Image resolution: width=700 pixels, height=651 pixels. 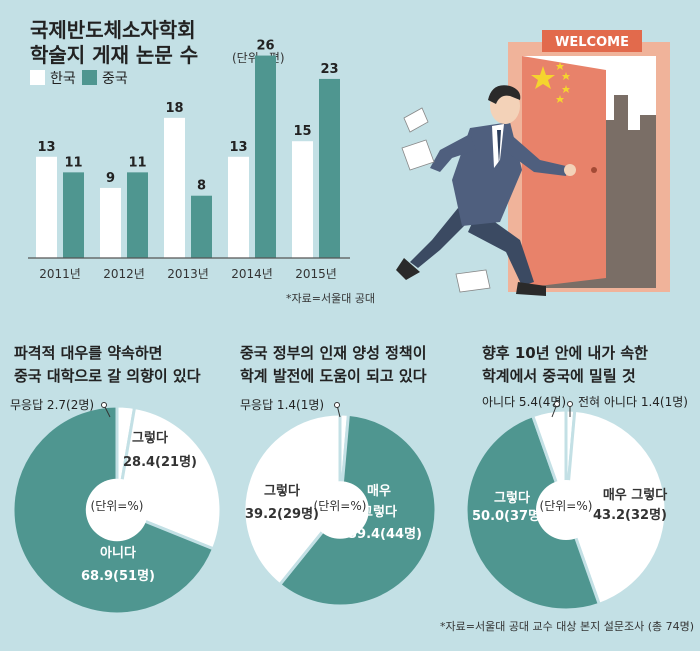 What do you see at coordinates (330, 298) in the screenshot?
I see `bar-chart-source: *자료=서울대 공대` at bounding box center [330, 298].